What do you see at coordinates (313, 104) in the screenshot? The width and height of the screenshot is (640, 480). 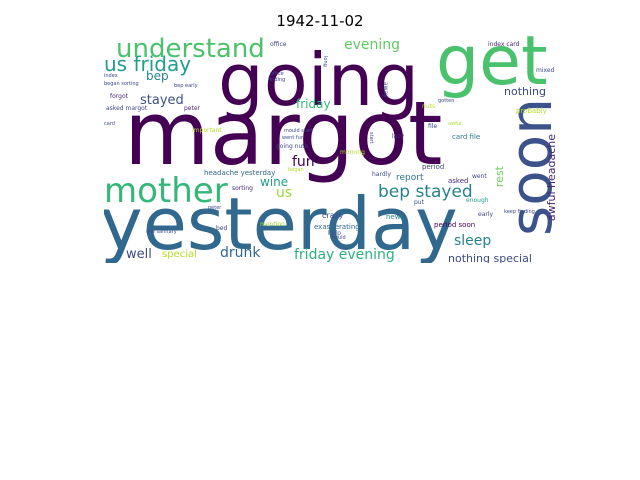 I see `word: friday` at bounding box center [313, 104].